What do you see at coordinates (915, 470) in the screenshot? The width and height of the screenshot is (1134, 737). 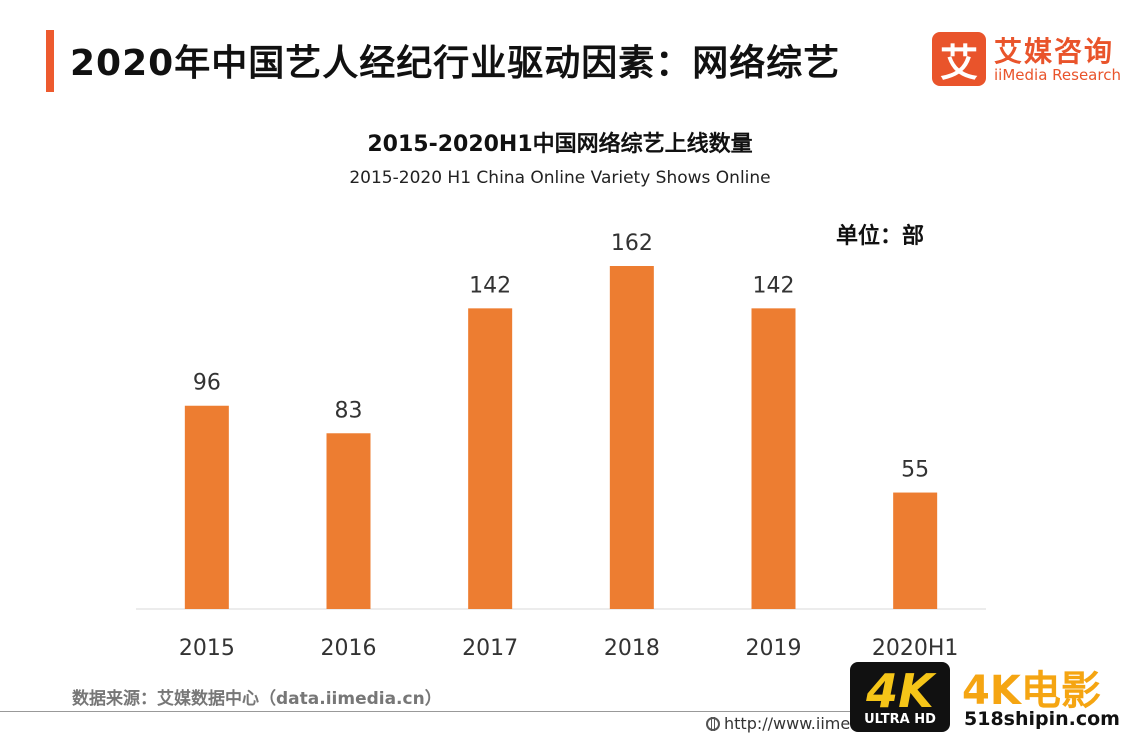 I see `data-label-2020H1: 55` at bounding box center [915, 470].